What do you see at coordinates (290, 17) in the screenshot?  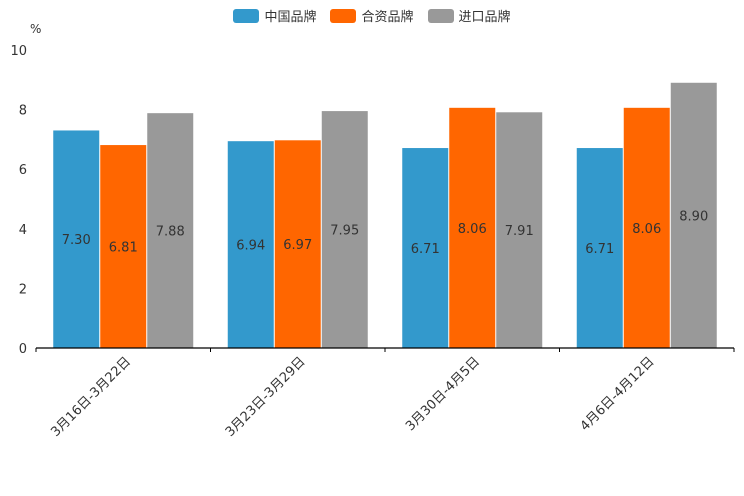 I see `legend-label-china-brand: 中国品牌` at bounding box center [290, 17].